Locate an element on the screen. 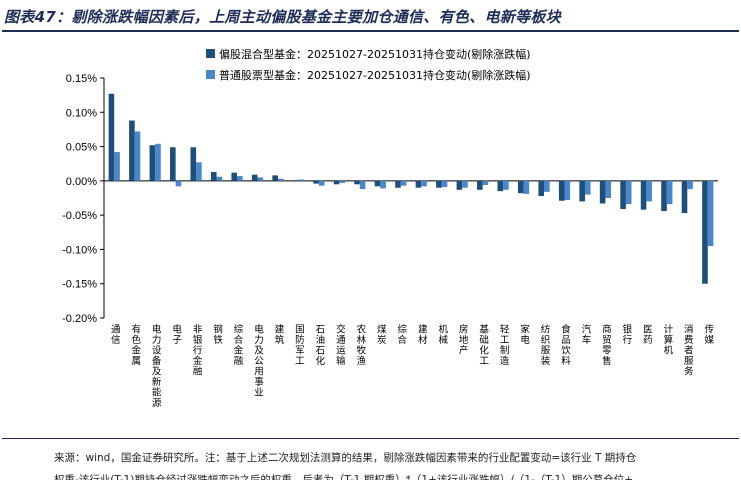 Image resolution: width=741 pixels, height=480 pixels. x-tick-label: 钢铁 is located at coordinates (217, 334).